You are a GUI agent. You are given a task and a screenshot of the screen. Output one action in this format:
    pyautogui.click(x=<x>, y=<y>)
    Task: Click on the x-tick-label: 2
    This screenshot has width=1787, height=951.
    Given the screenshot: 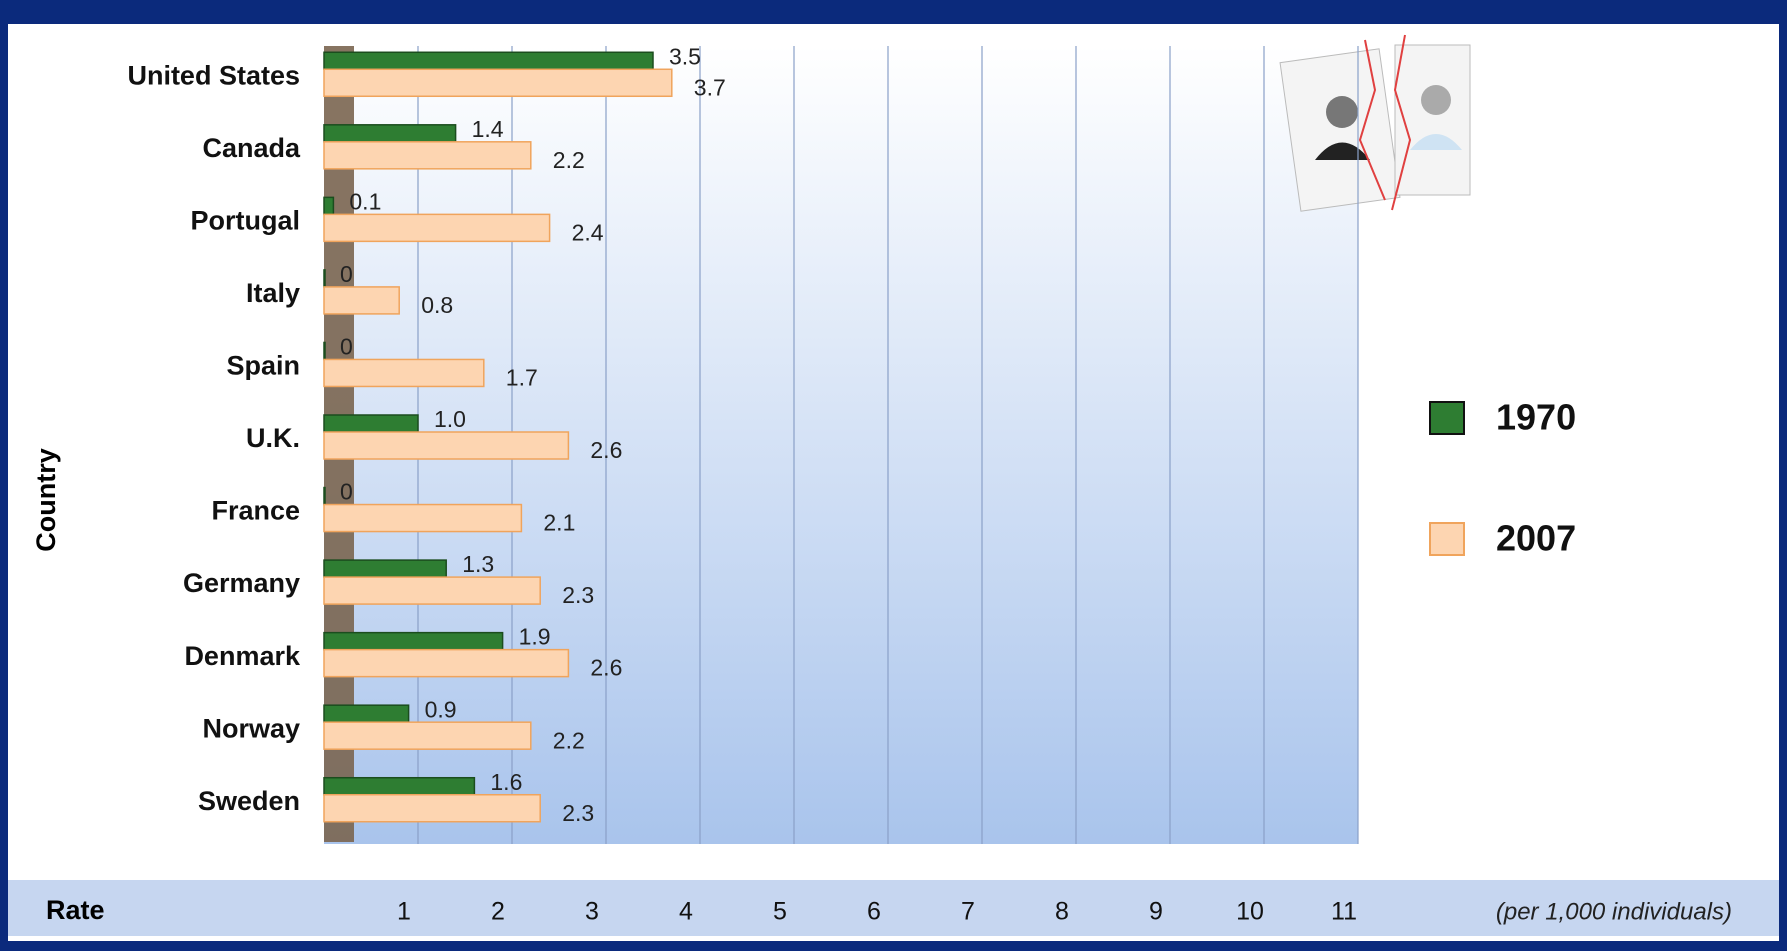 What is the action you would take?
    pyautogui.click(x=498, y=912)
    